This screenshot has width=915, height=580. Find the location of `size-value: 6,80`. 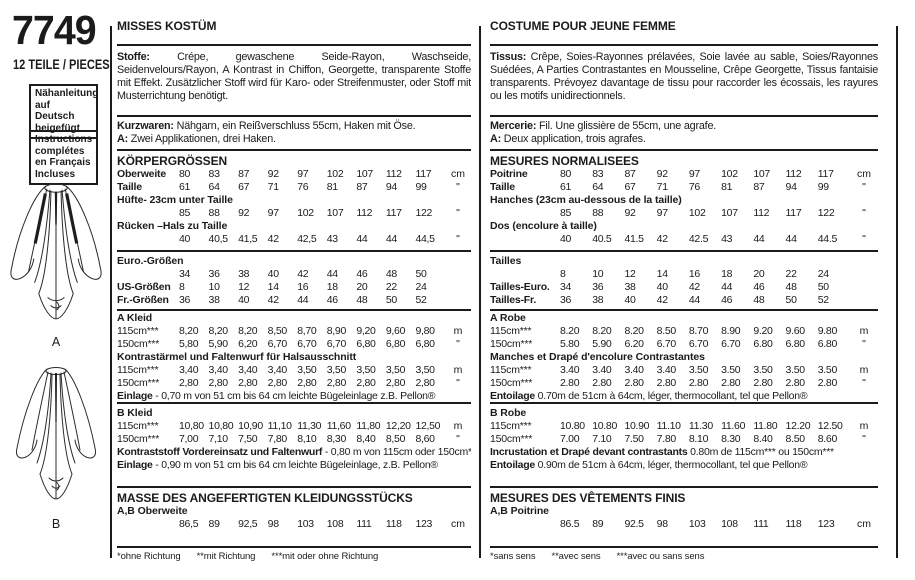

size-value: 6,80 is located at coordinates (395, 344).